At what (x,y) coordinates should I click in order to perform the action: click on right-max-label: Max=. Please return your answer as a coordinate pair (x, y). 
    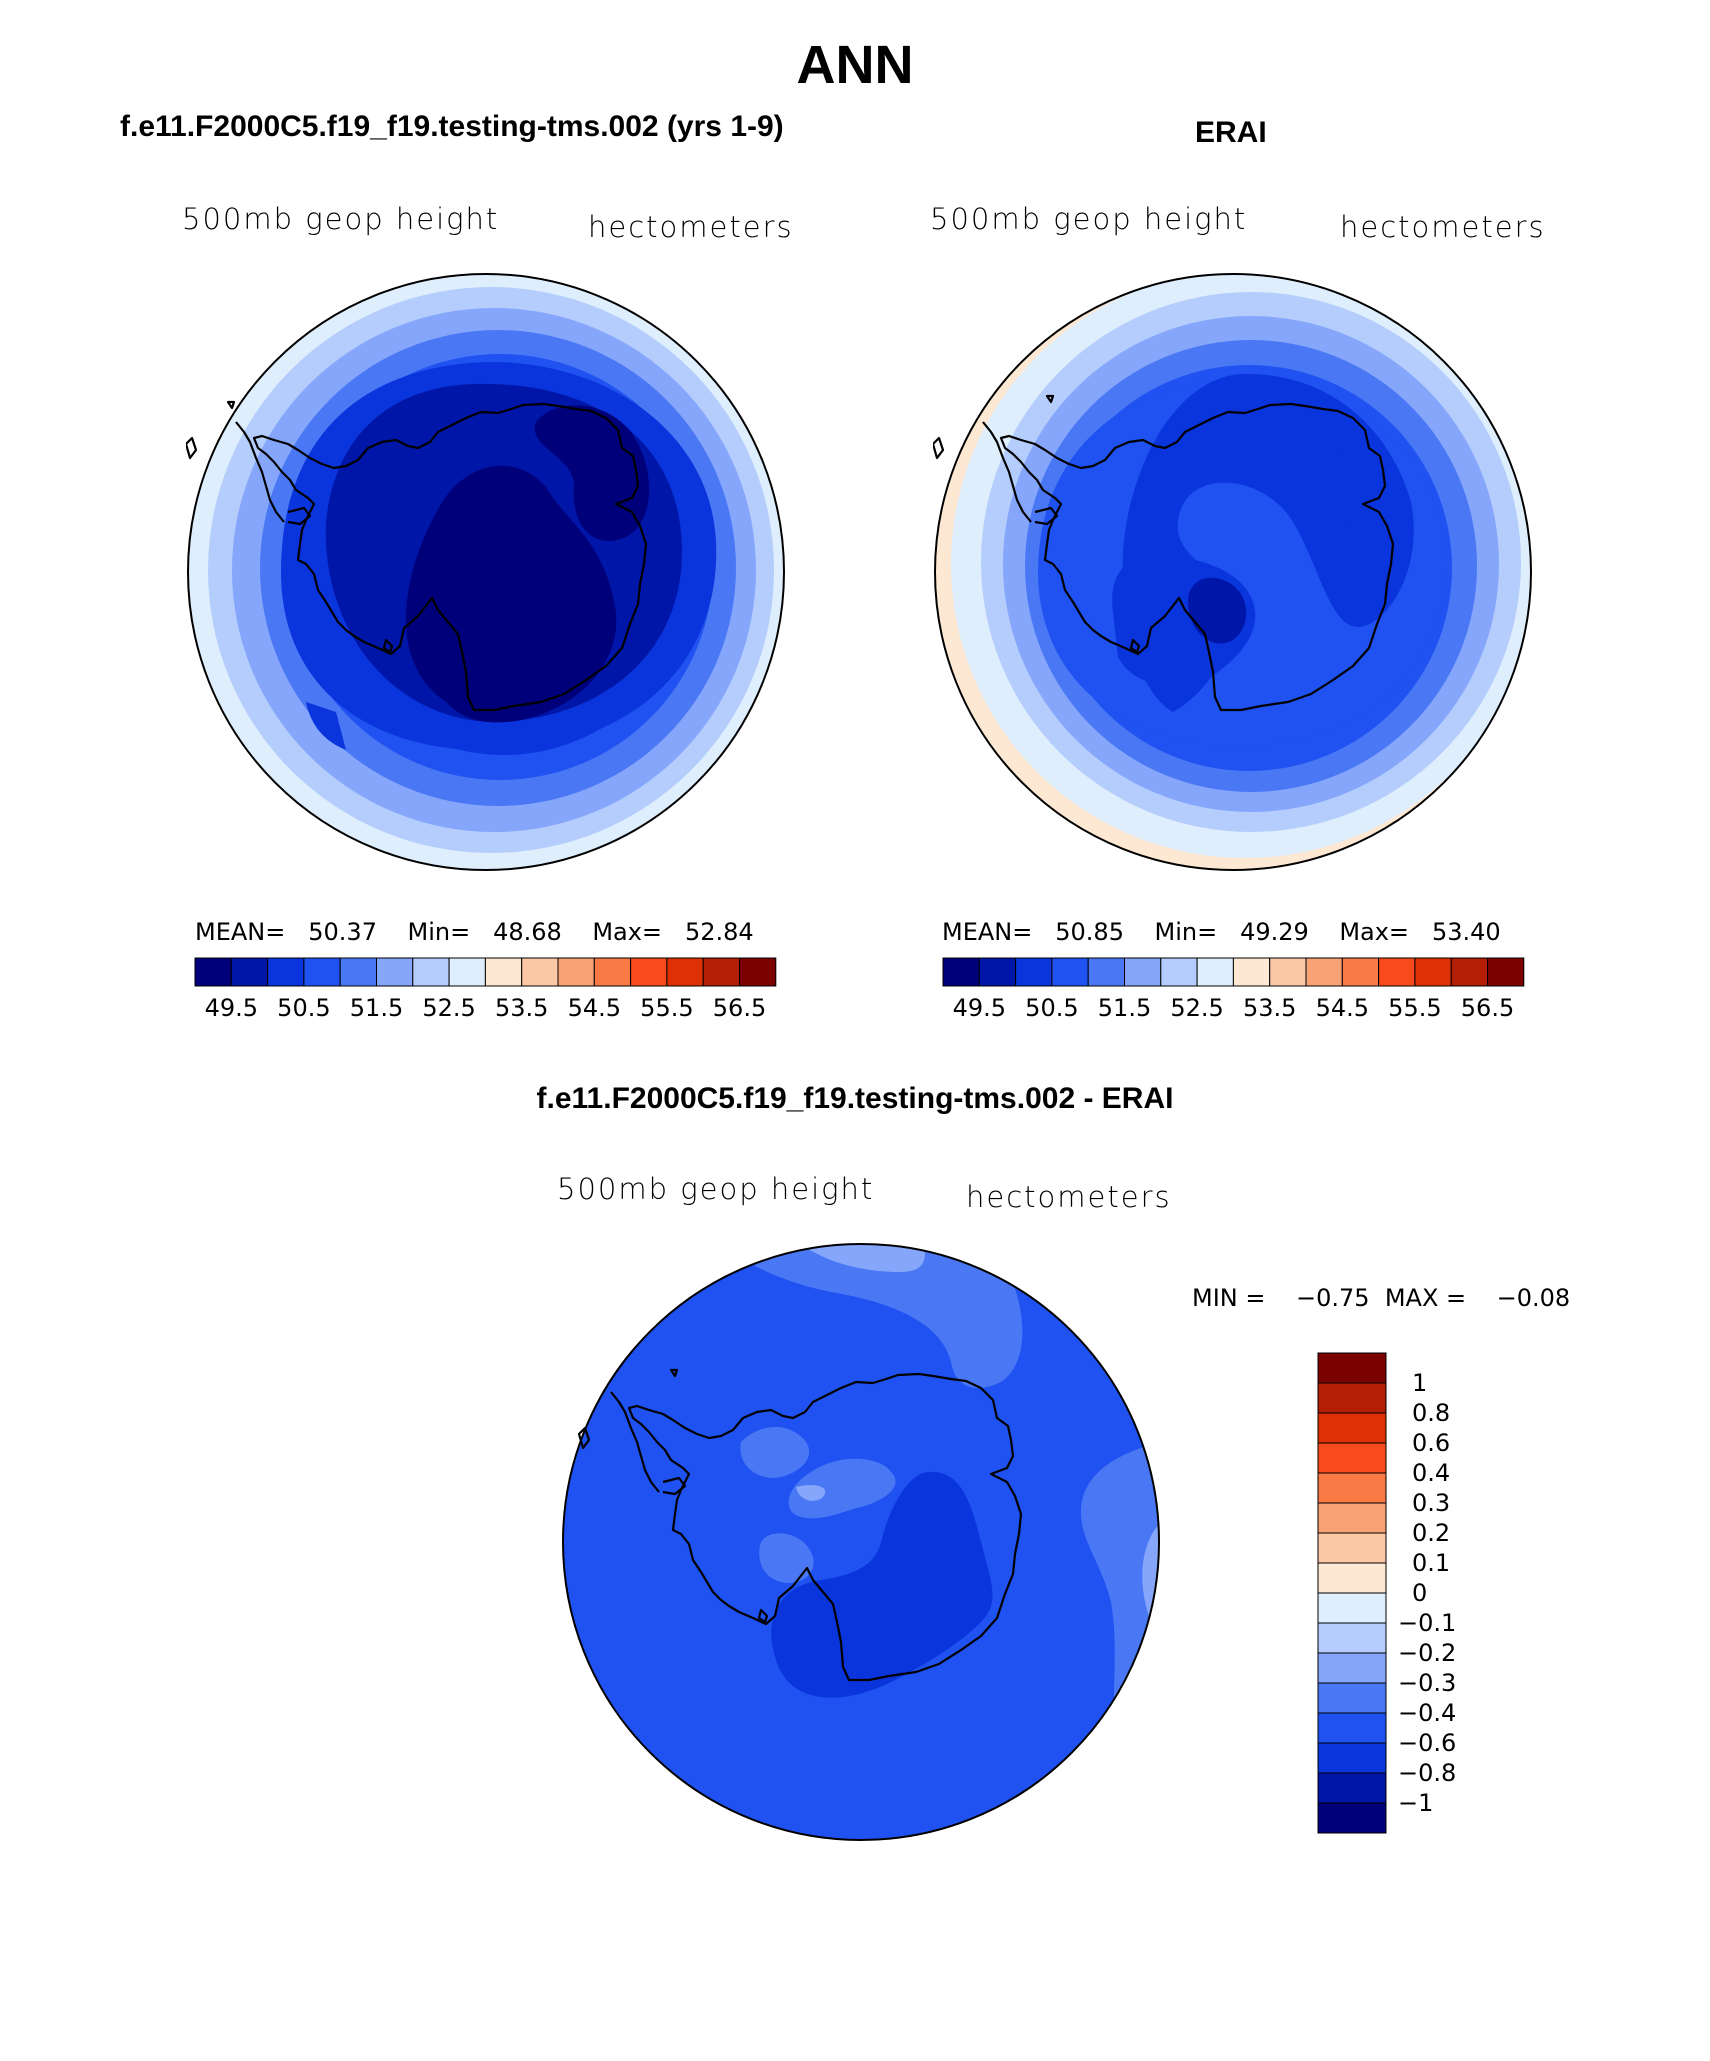
    Looking at the image, I should click on (1374, 932).